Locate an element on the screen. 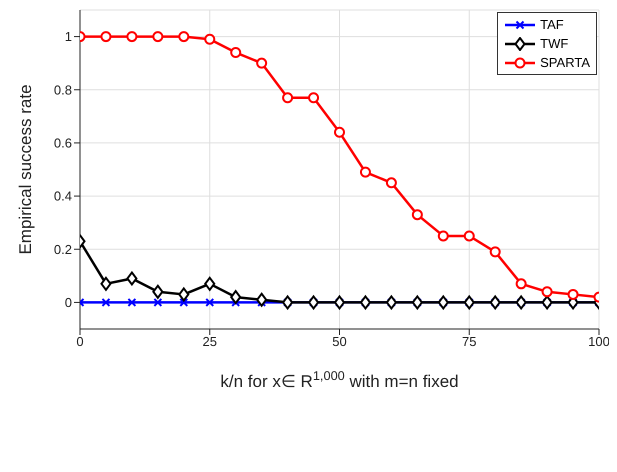 The height and width of the screenshot is (472, 617). y-tick-label: 0 is located at coordinates (68, 302).